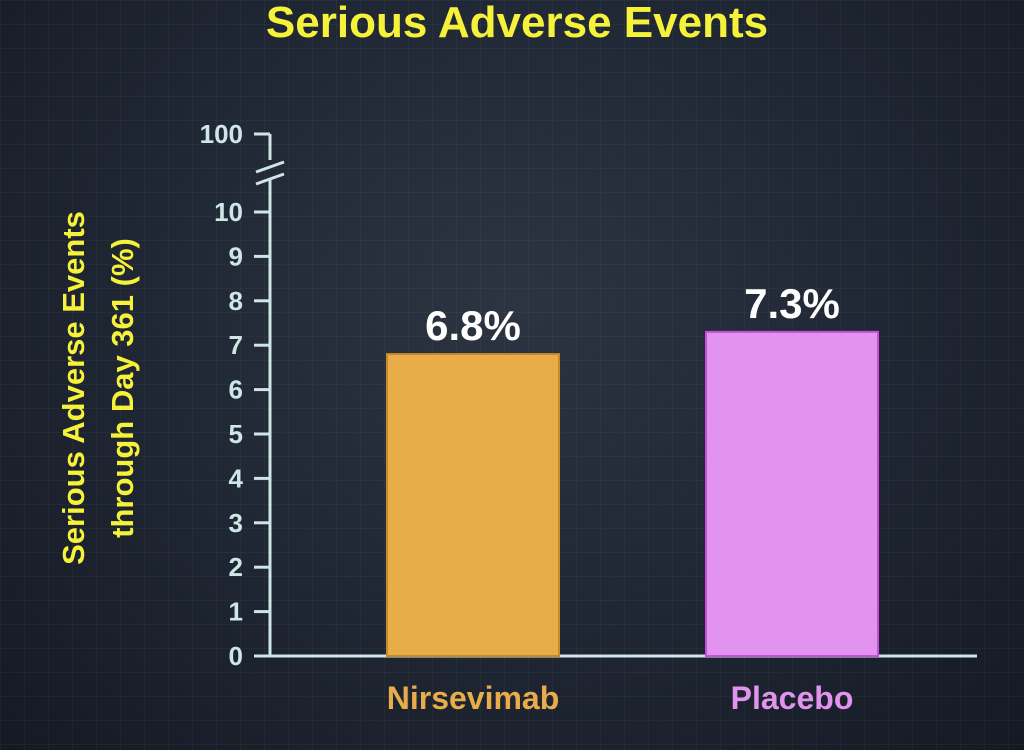 The height and width of the screenshot is (750, 1024). What do you see at coordinates (517, 23) in the screenshot?
I see `chart-title: Serious Adverse Events` at bounding box center [517, 23].